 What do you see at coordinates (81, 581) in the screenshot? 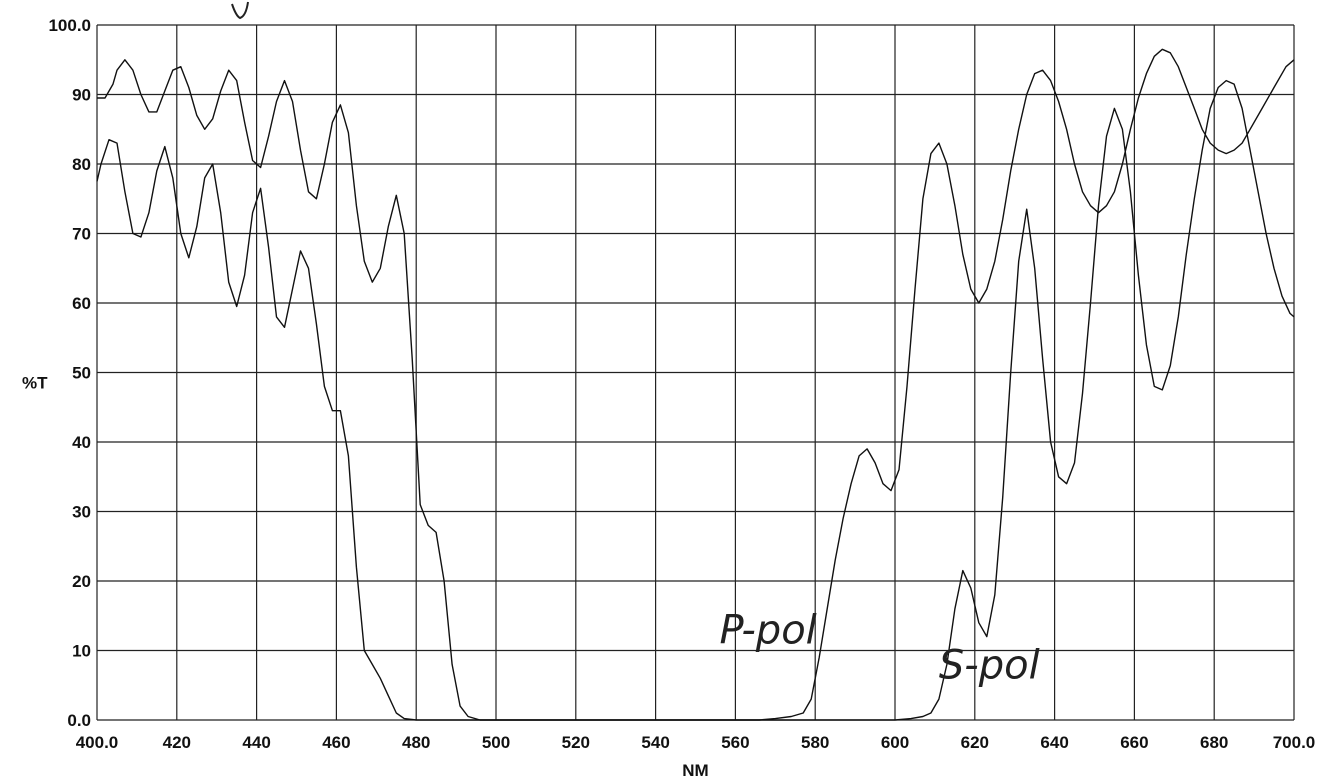
I see `y-tick-label: 20` at bounding box center [81, 581].